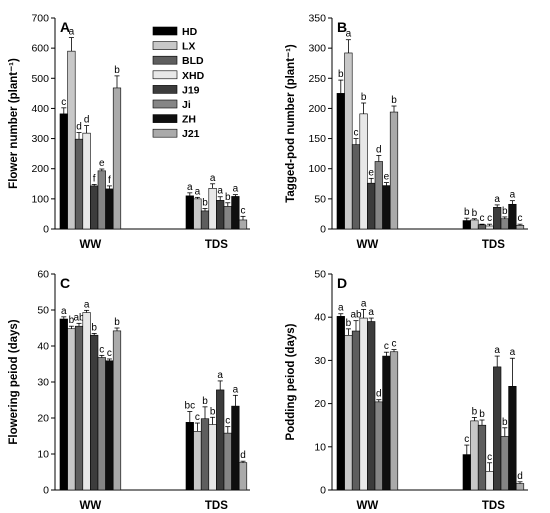  I want to click on y-tick-label: 350, so click(317, 19).